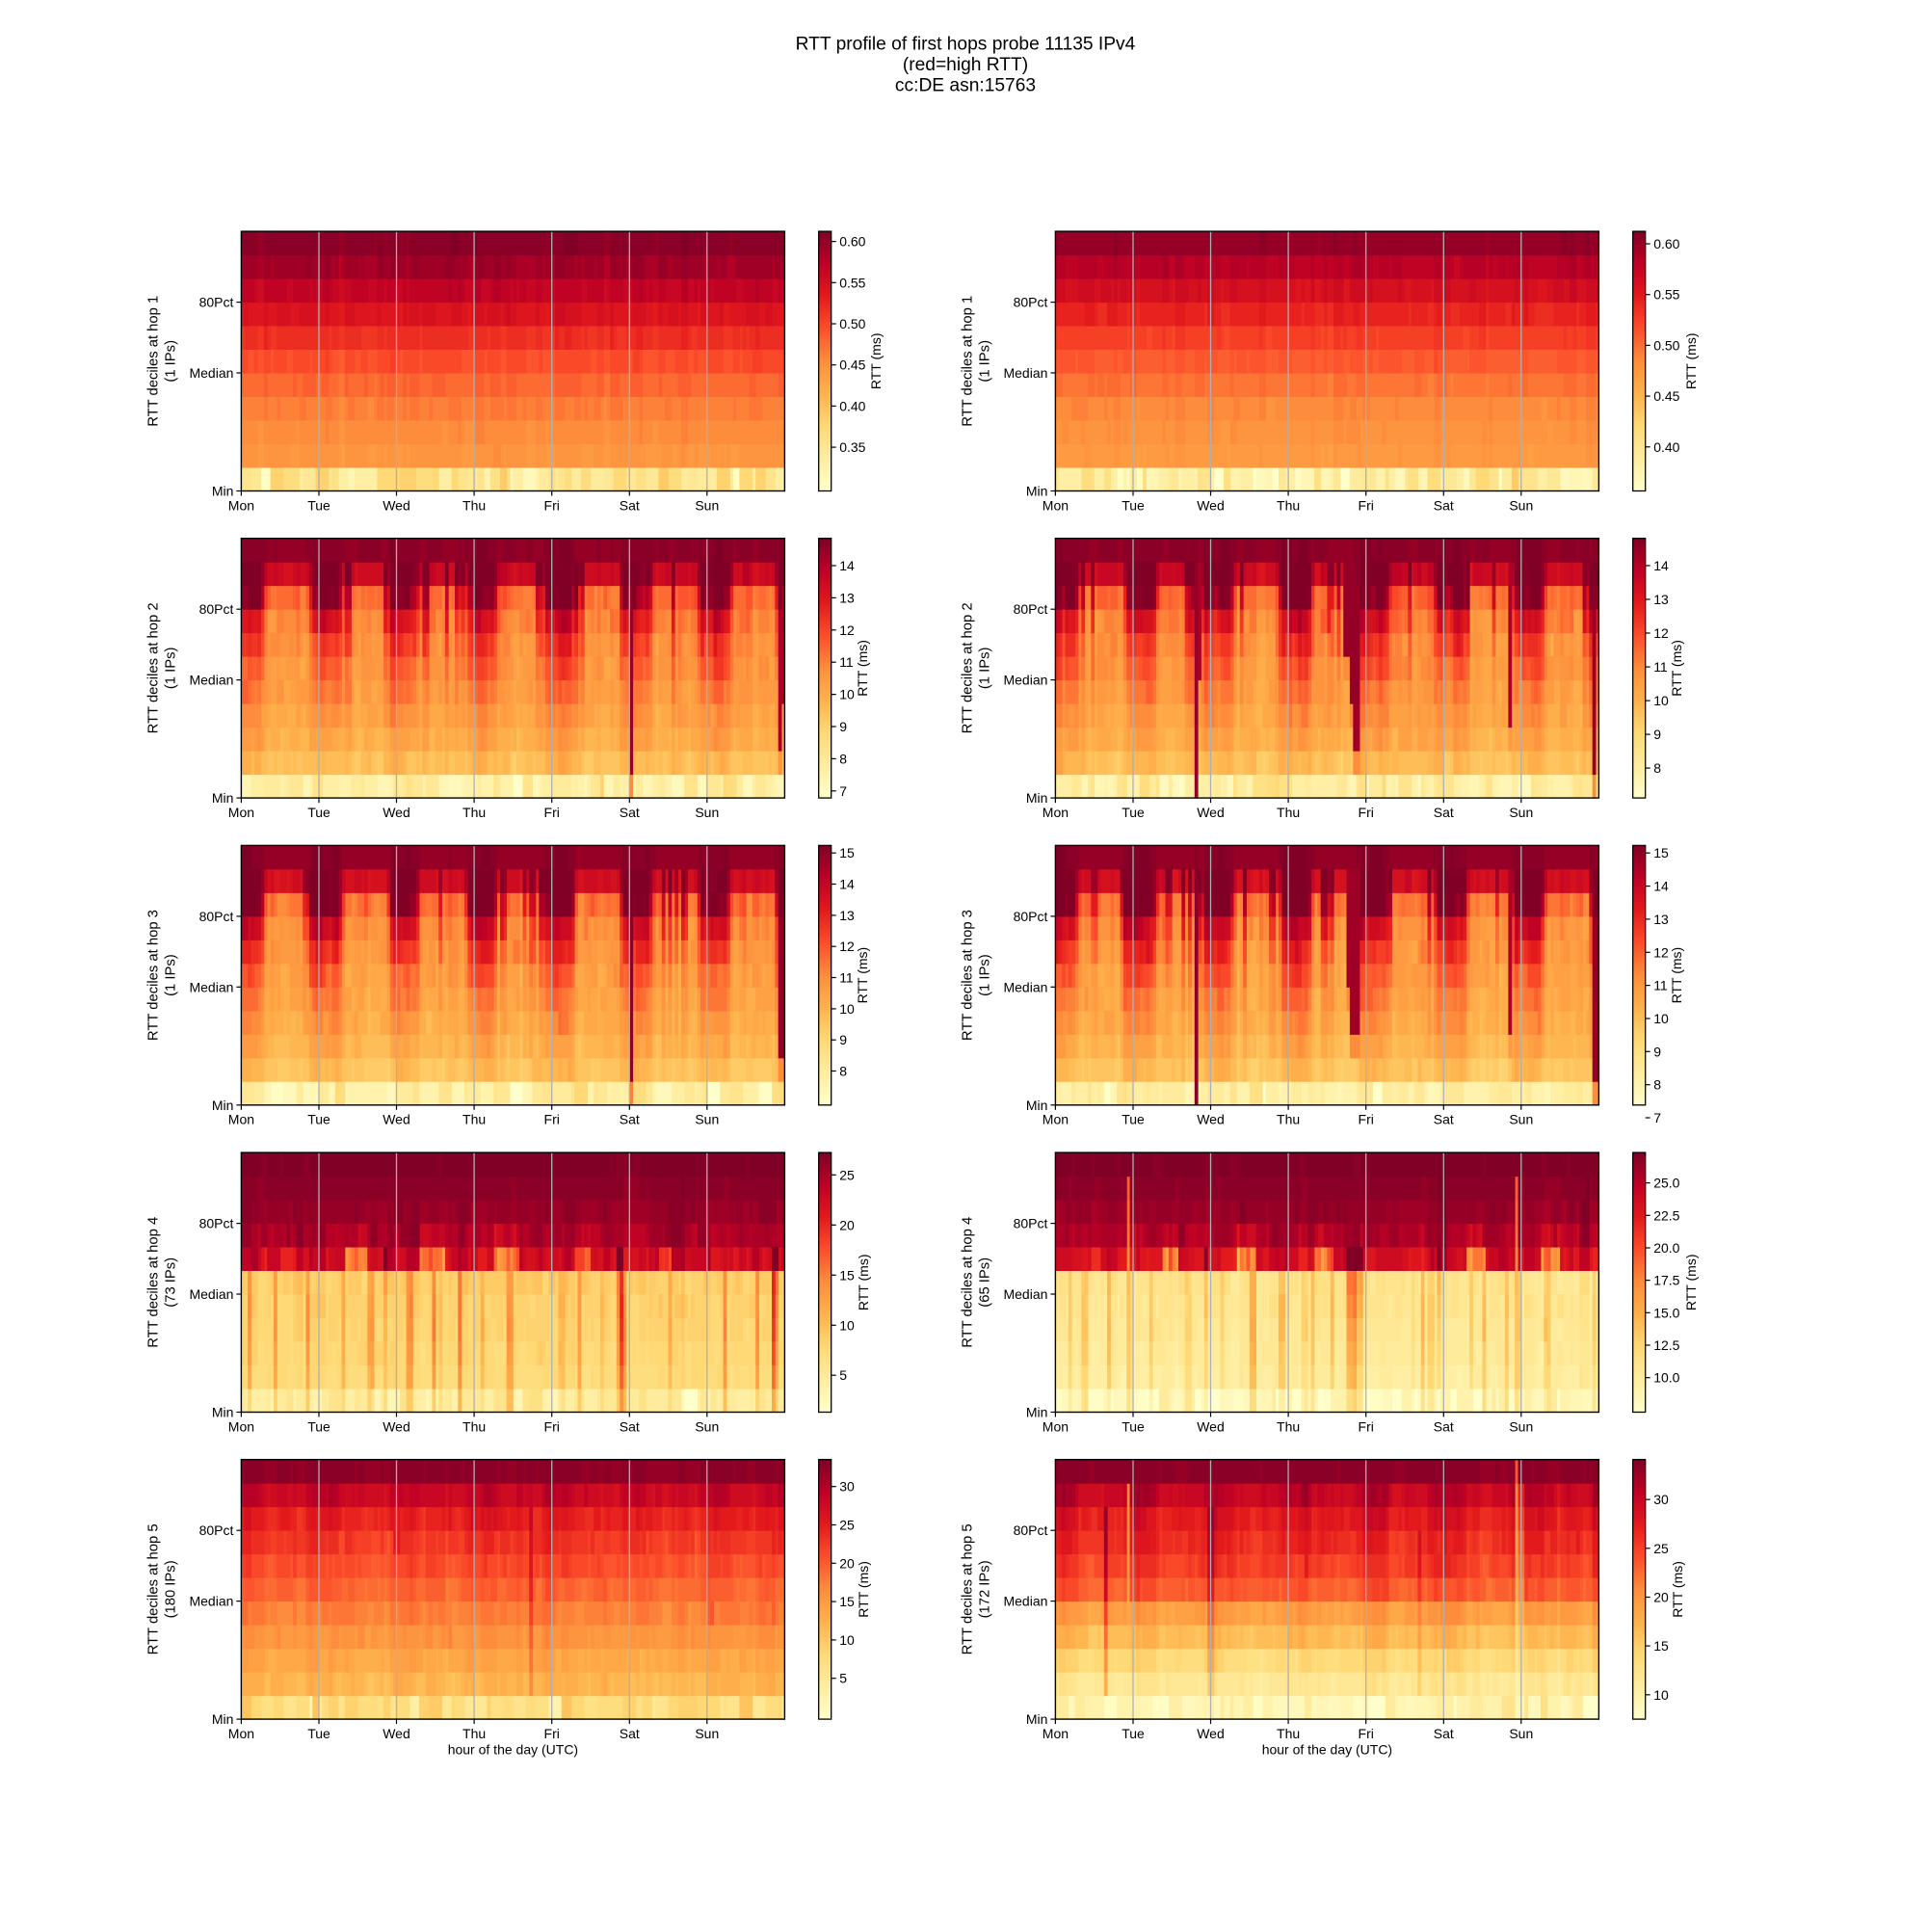 The height and width of the screenshot is (1932, 1927). What do you see at coordinates (968, 667) in the screenshot?
I see `svg-text: RTT deciles at hop 2` at bounding box center [968, 667].